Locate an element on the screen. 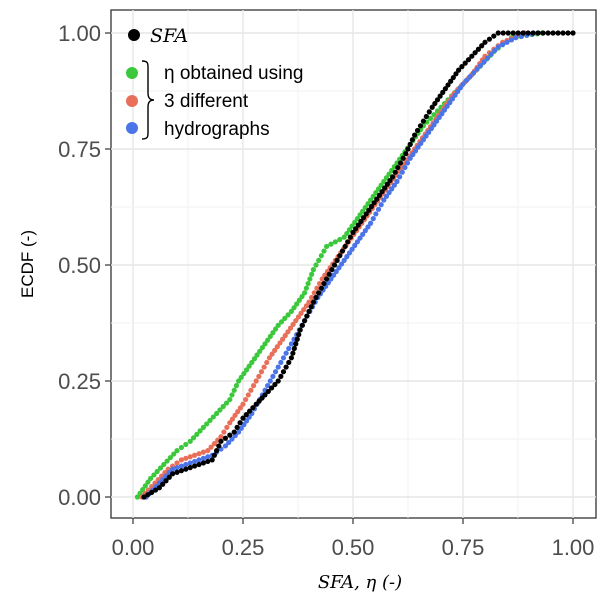 This screenshot has width=600, height=598. y-axis-label: ECDF (-) is located at coordinates (27, 264).